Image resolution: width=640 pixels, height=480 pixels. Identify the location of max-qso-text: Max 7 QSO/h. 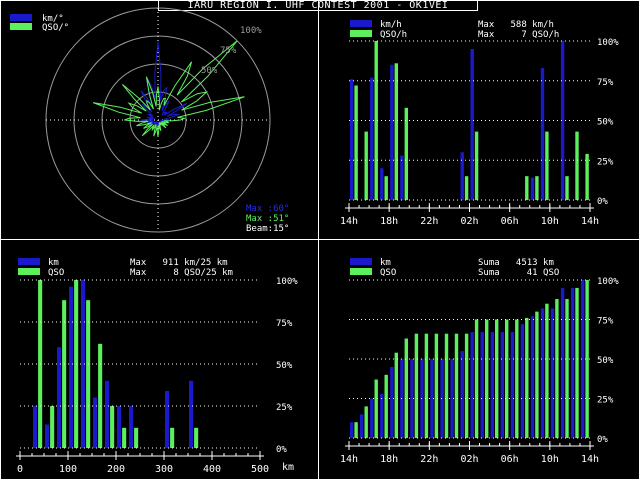
(518, 35).